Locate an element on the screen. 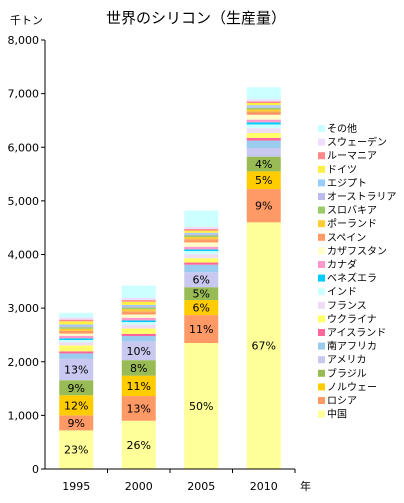 The image size is (404, 503). legend-label: アイスランド is located at coordinates (356, 333).